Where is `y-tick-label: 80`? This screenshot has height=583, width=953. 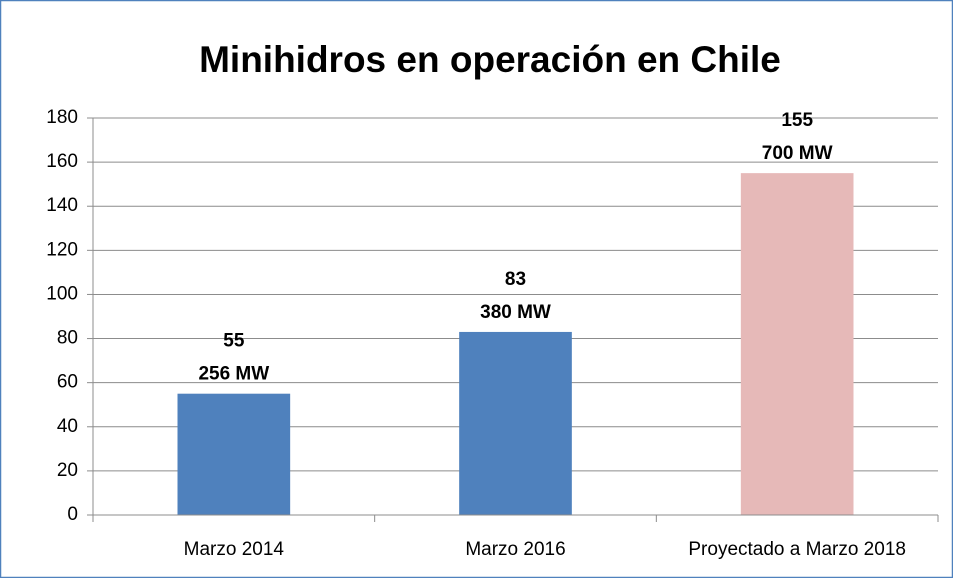
y-tick-label: 80 is located at coordinates (67, 338).